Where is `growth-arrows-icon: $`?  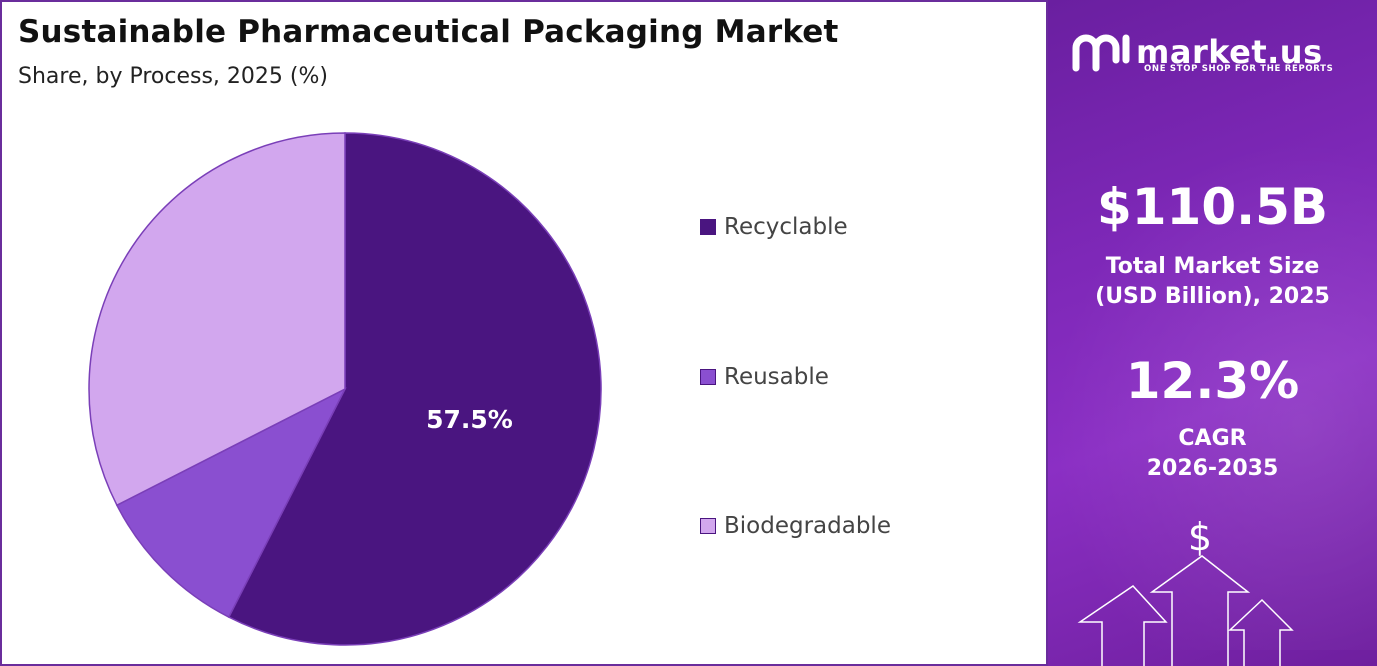 growth-arrows-icon: $ is located at coordinates (1185, 590).